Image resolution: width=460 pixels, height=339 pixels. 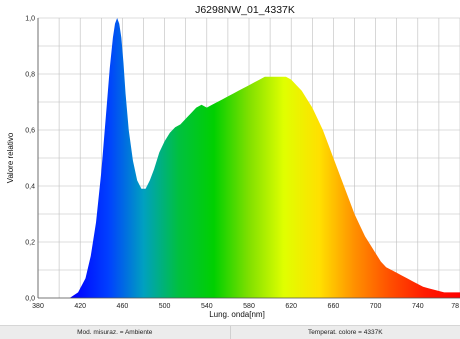 I want to click on x-tick-label: 700, so click(x=376, y=306).